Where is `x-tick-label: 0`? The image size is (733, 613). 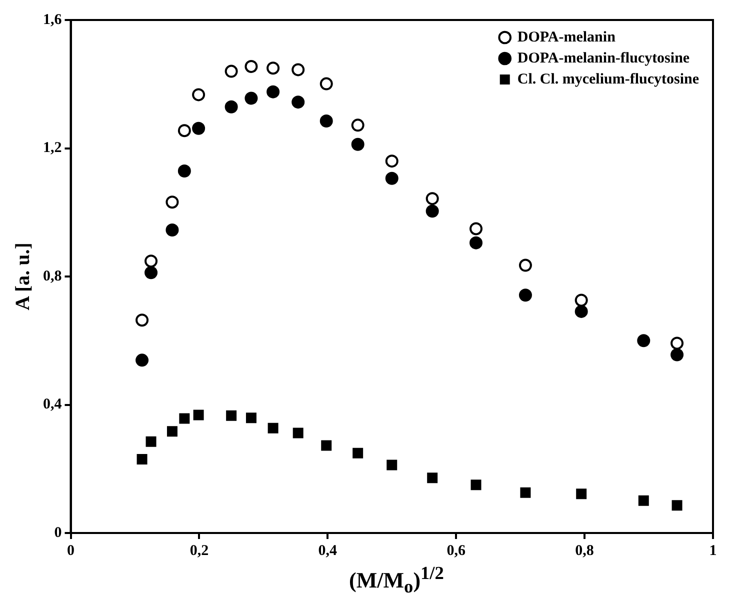
x-tick-label: 0 is located at coordinates (70, 550).